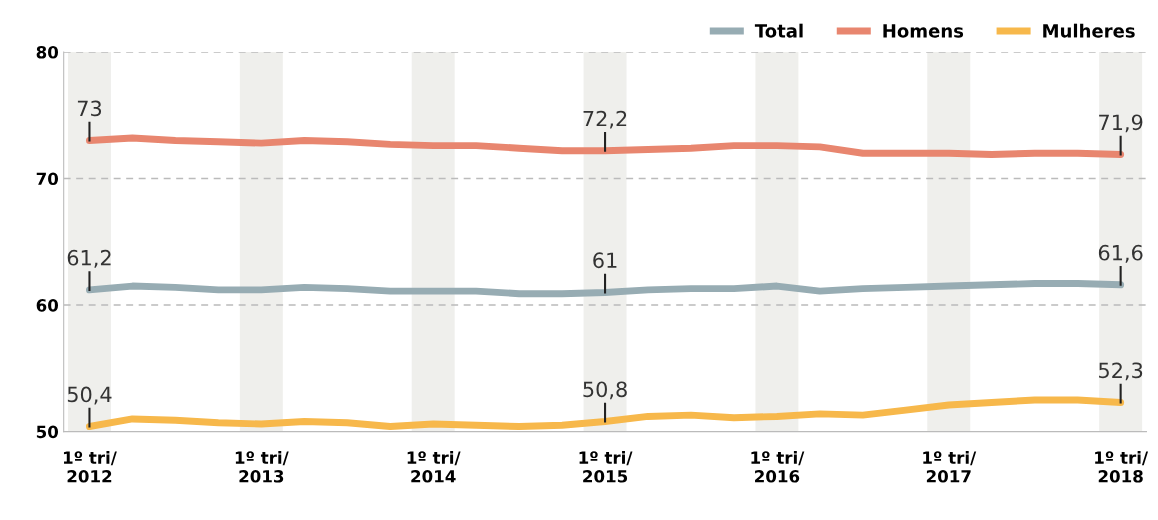  I want to click on x-tick-label: 1º tri/ 2014, so click(434, 467).